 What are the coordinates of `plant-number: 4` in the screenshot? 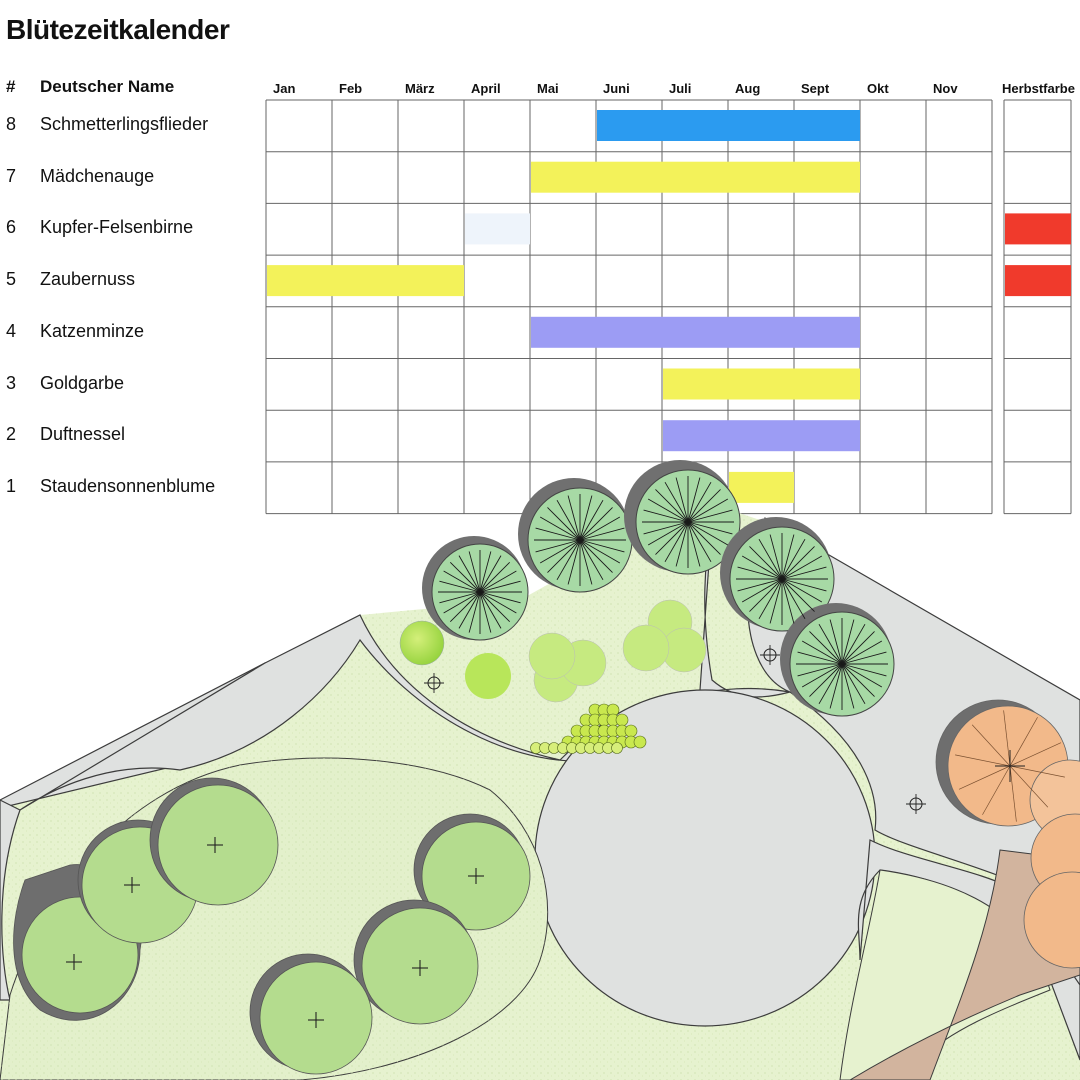 It's located at (11, 330).